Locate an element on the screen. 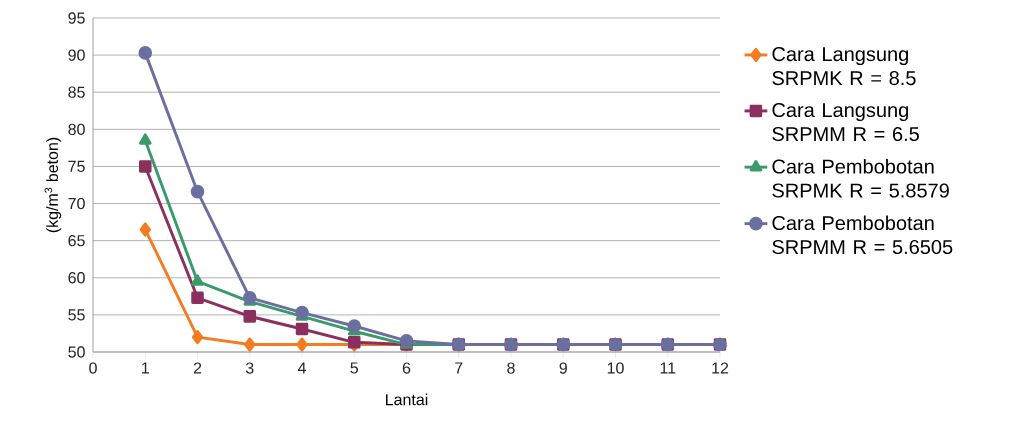 The width and height of the screenshot is (1027, 442). y-tick-label: 70 is located at coordinates (76, 203).